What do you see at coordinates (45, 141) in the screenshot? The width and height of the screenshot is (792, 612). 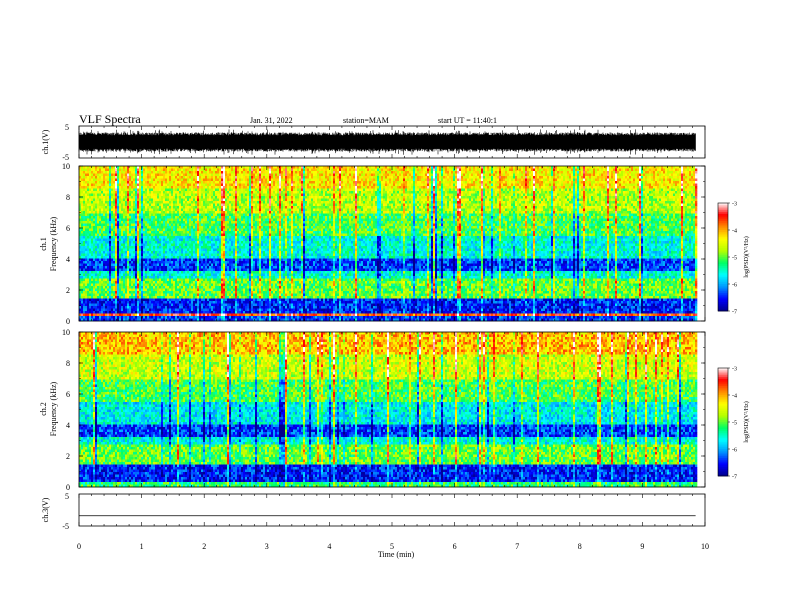 I see `ch1-waveform-ylabel: ch.1(V)` at bounding box center [45, 141].